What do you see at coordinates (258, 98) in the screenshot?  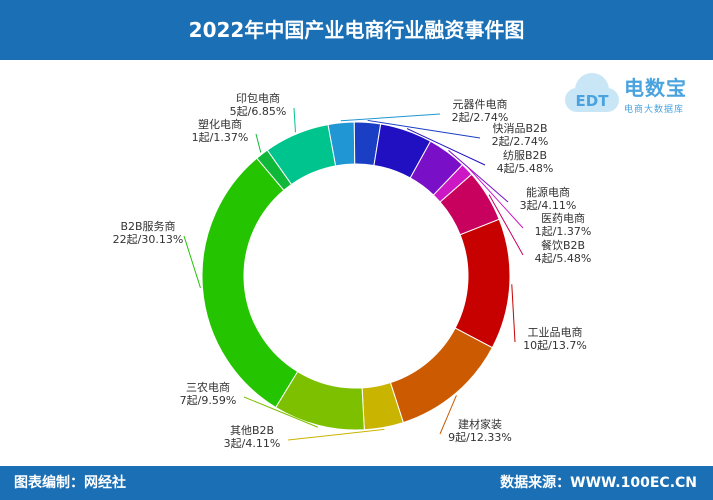 I see `slice-name-label-13: 印包电商` at bounding box center [258, 98].